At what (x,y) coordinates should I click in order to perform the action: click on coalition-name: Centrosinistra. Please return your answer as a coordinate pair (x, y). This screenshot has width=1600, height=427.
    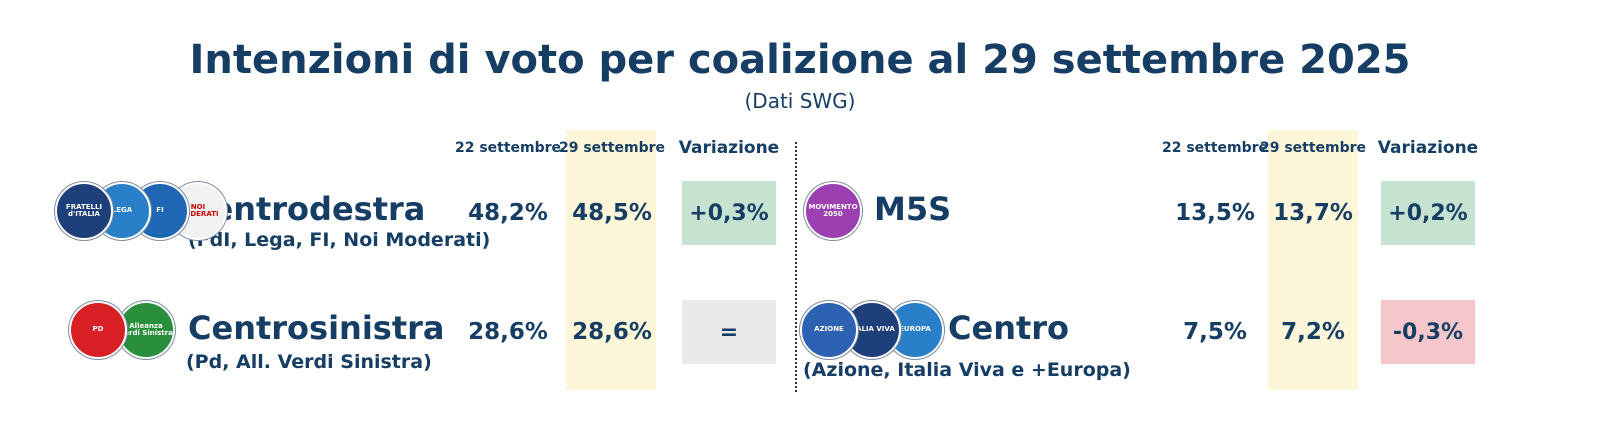
    Looking at the image, I should click on (316, 328).